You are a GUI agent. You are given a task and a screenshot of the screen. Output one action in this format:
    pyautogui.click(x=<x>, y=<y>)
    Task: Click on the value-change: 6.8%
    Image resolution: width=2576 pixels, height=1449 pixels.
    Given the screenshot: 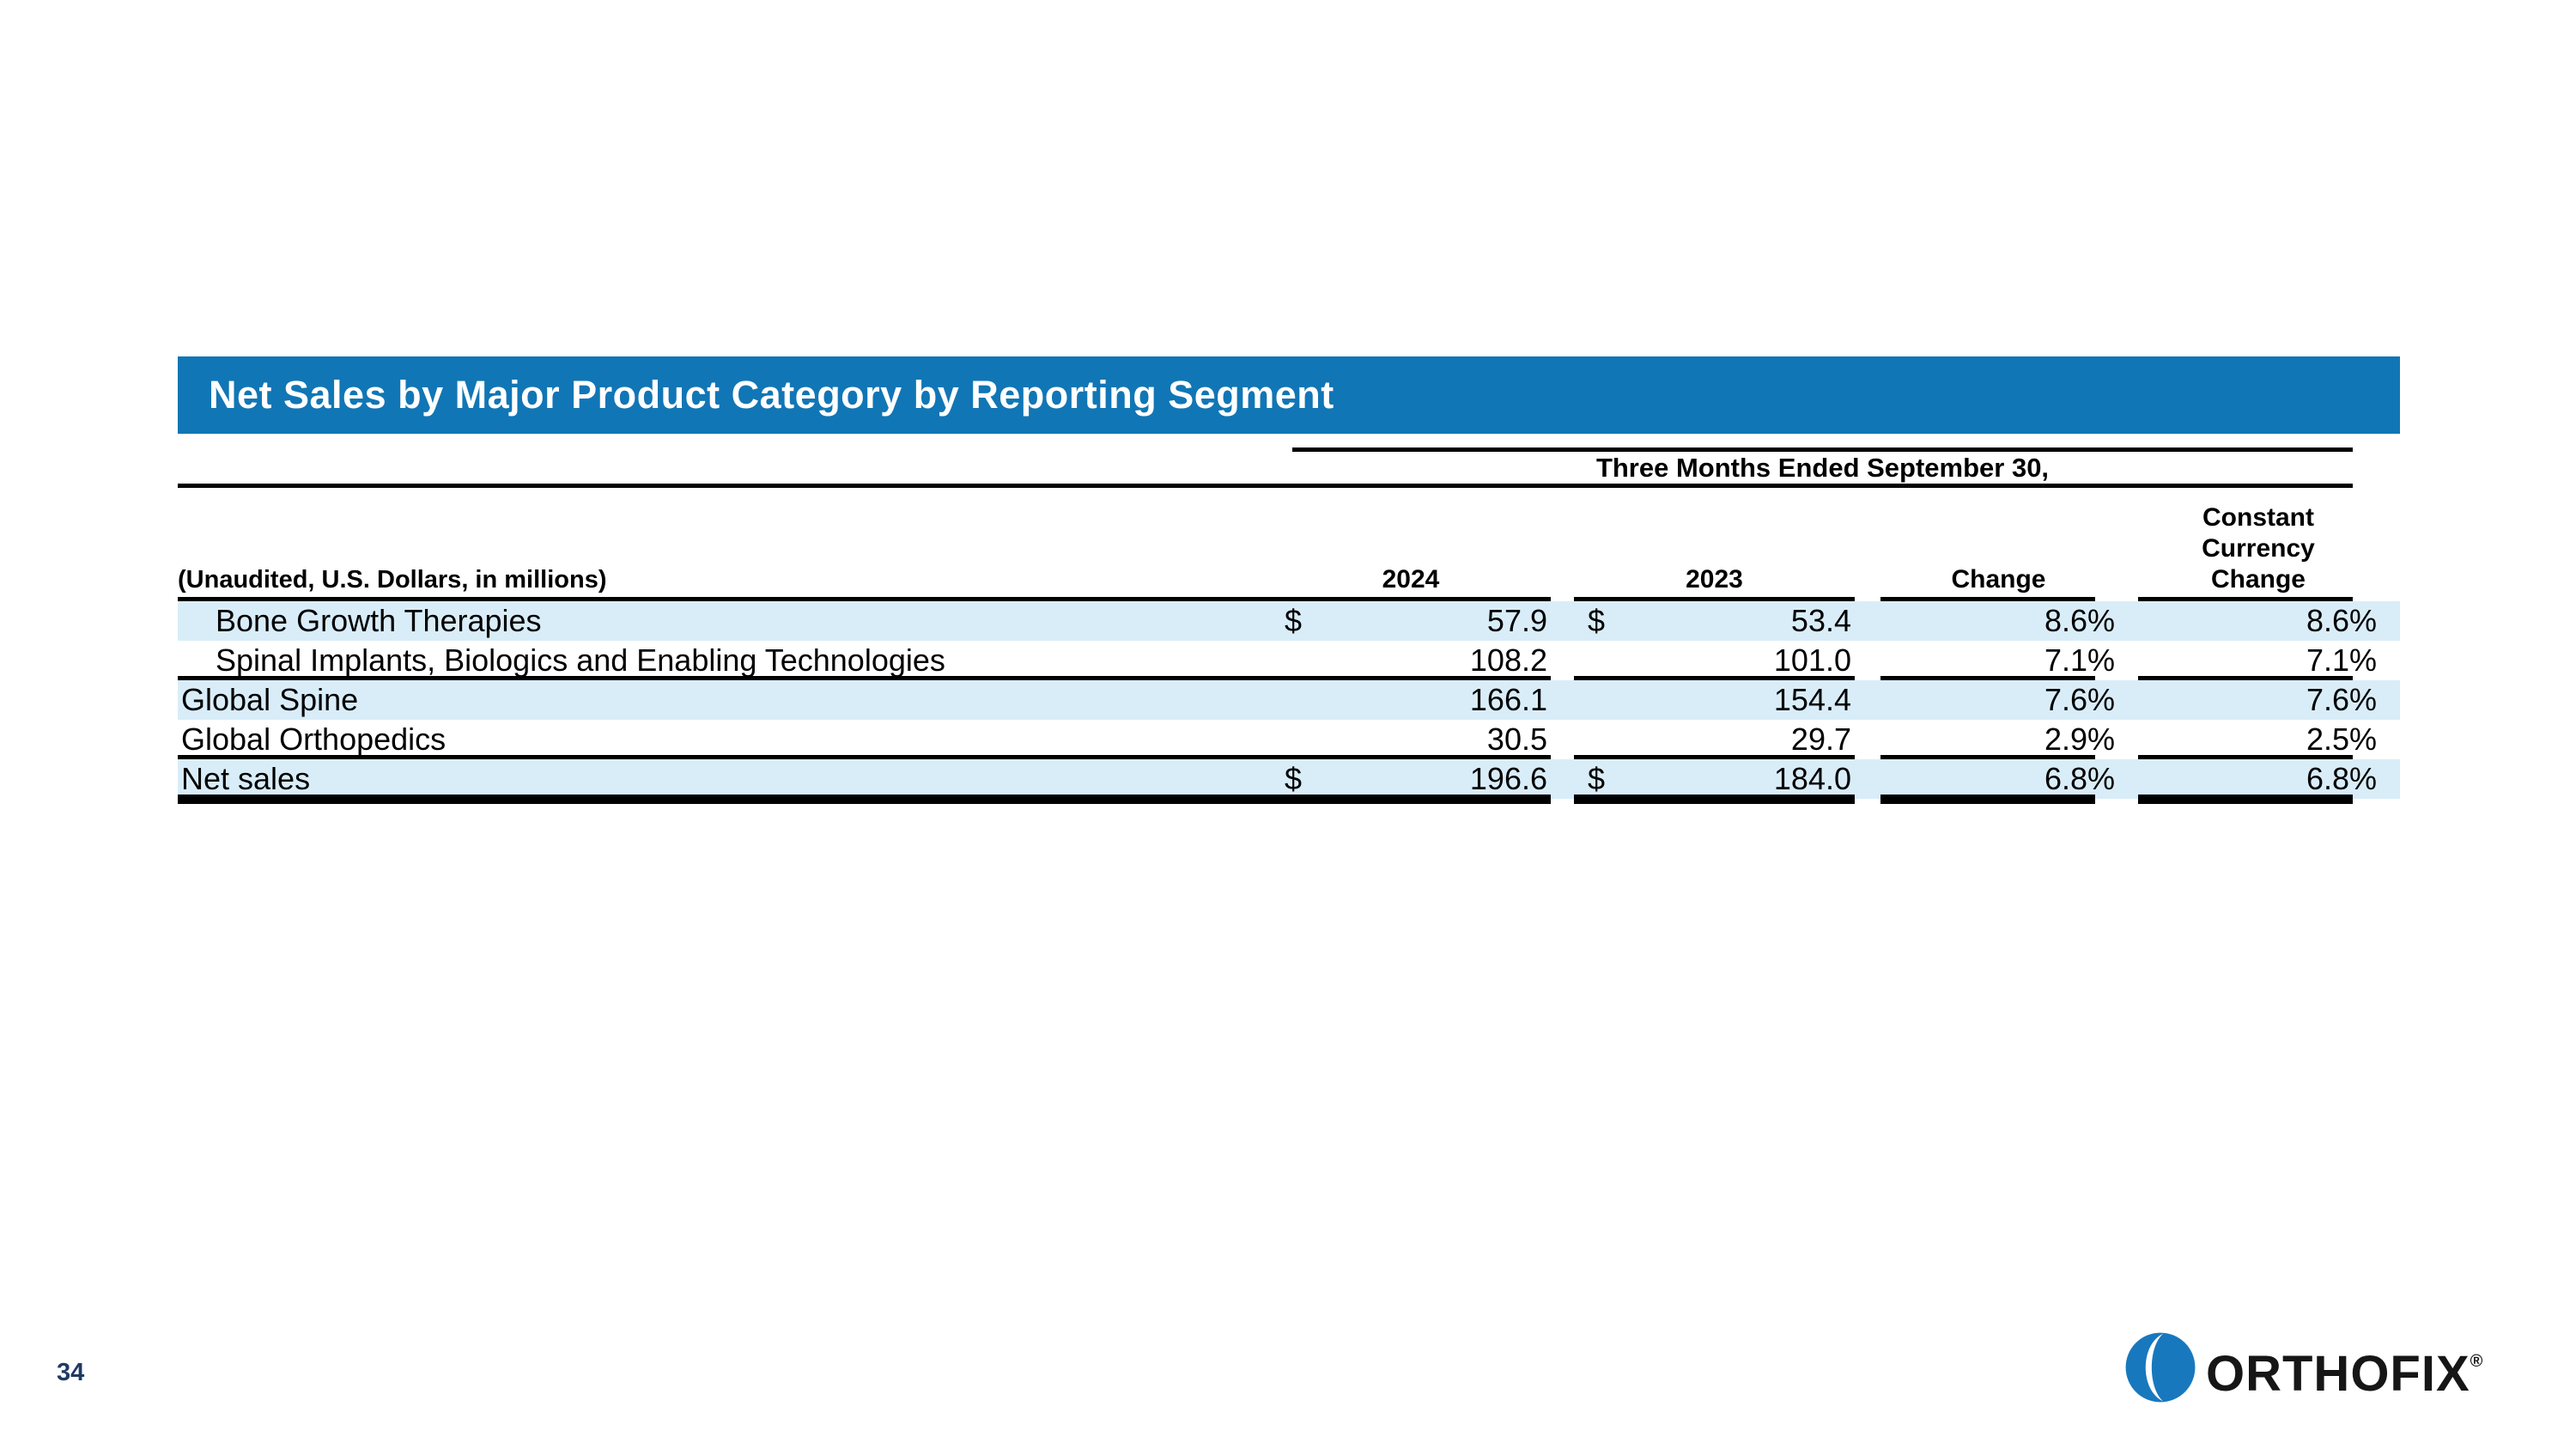 What is the action you would take?
    pyautogui.click(x=1998, y=781)
    